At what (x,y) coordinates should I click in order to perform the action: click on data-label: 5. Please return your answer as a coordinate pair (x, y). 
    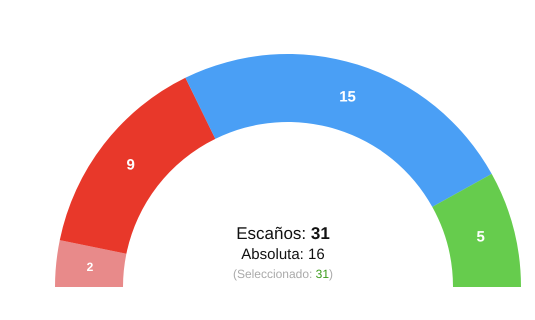
    Looking at the image, I should click on (480, 237).